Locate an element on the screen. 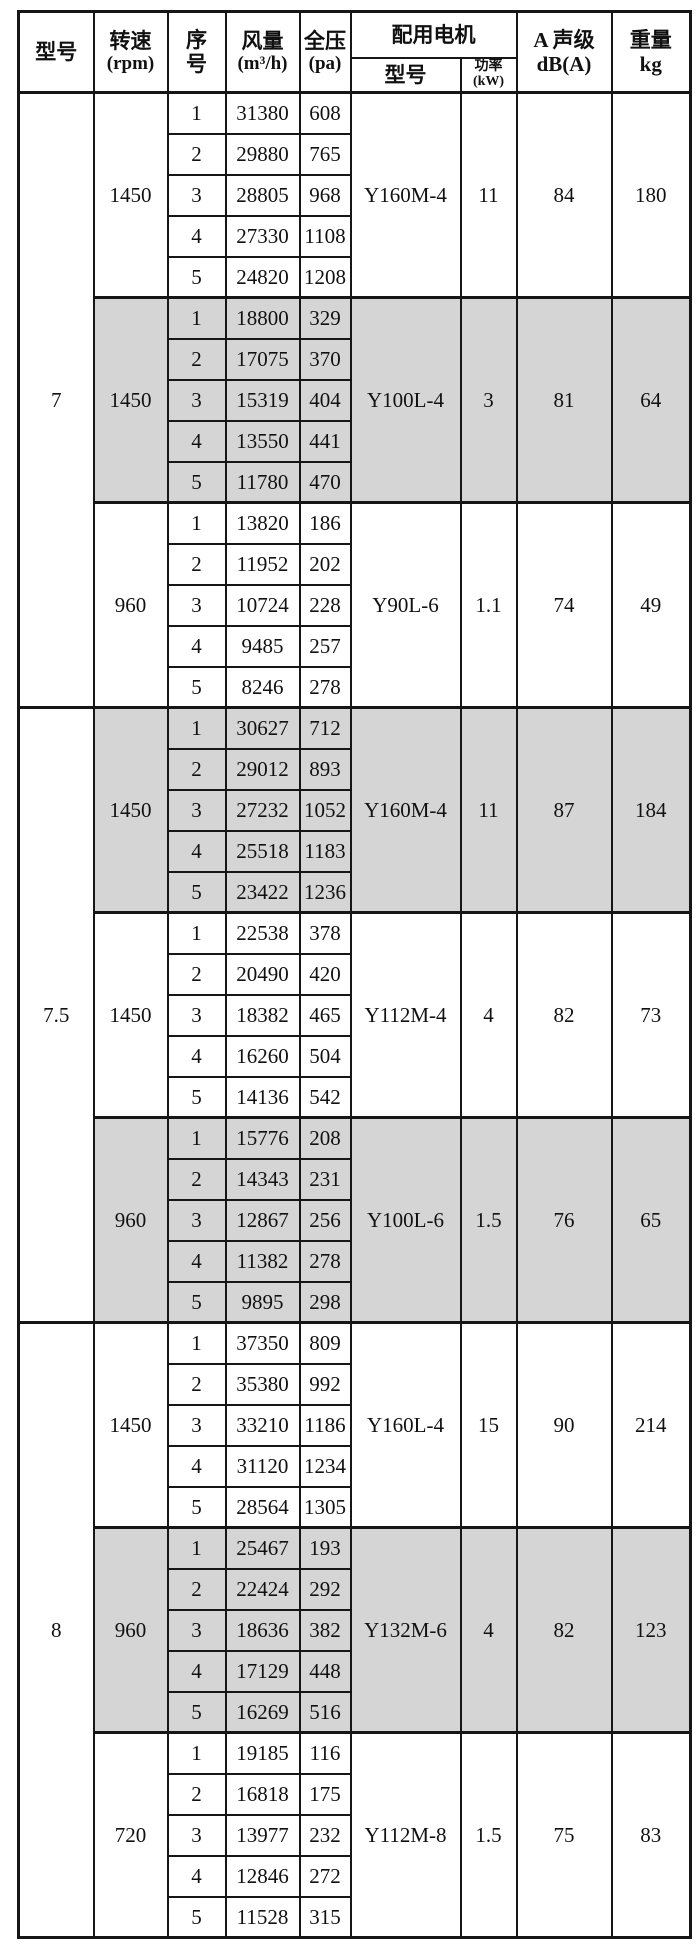 The height and width of the screenshot is (1960, 700). header-motor-model: 型号 is located at coordinates (405, 75).